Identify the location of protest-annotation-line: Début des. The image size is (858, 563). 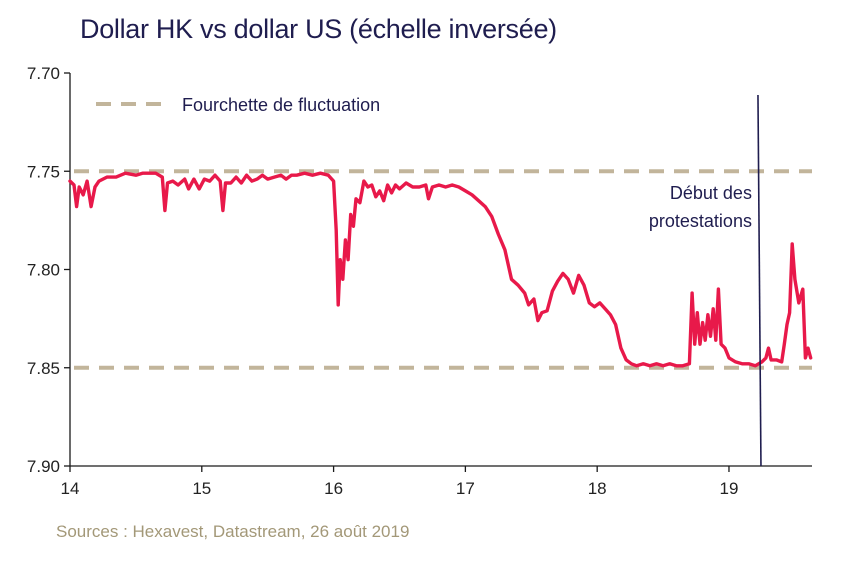
(711, 193).